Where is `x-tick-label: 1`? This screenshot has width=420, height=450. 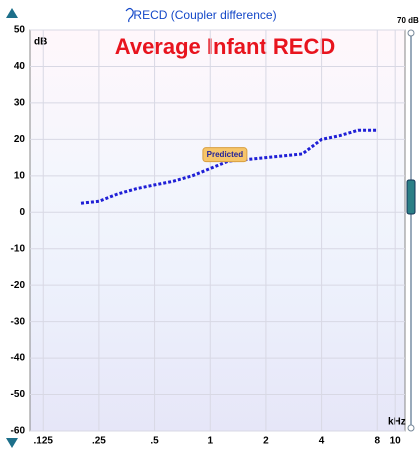 x-tick-label: 1 is located at coordinates (210, 441).